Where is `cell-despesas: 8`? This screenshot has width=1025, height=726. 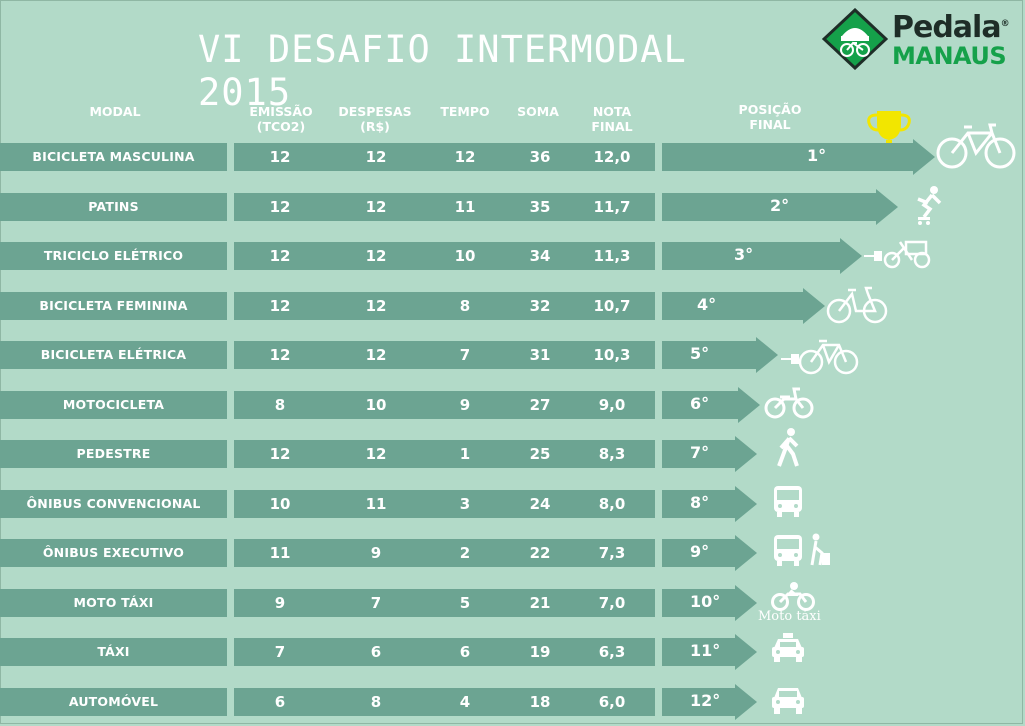
cell-despesas: 8 is located at coordinates (376, 702).